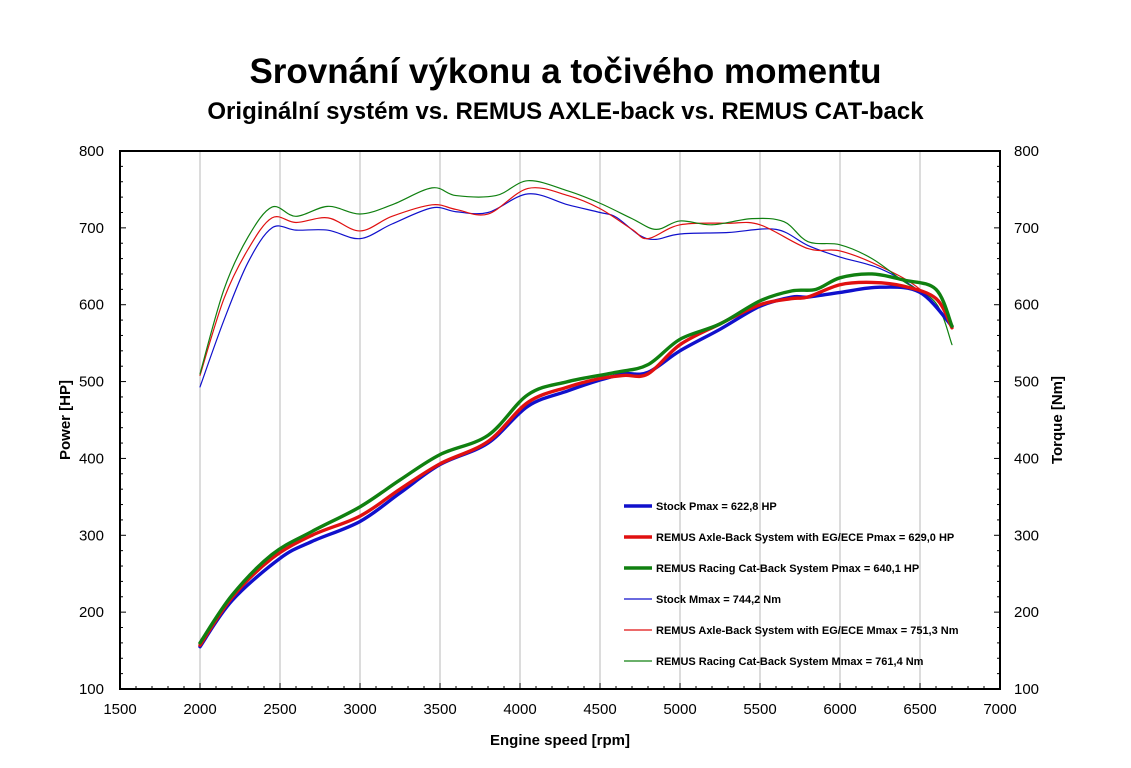 This screenshot has width=1131, height=768. I want to click on y-left-tick-label: 100, so click(91, 689).